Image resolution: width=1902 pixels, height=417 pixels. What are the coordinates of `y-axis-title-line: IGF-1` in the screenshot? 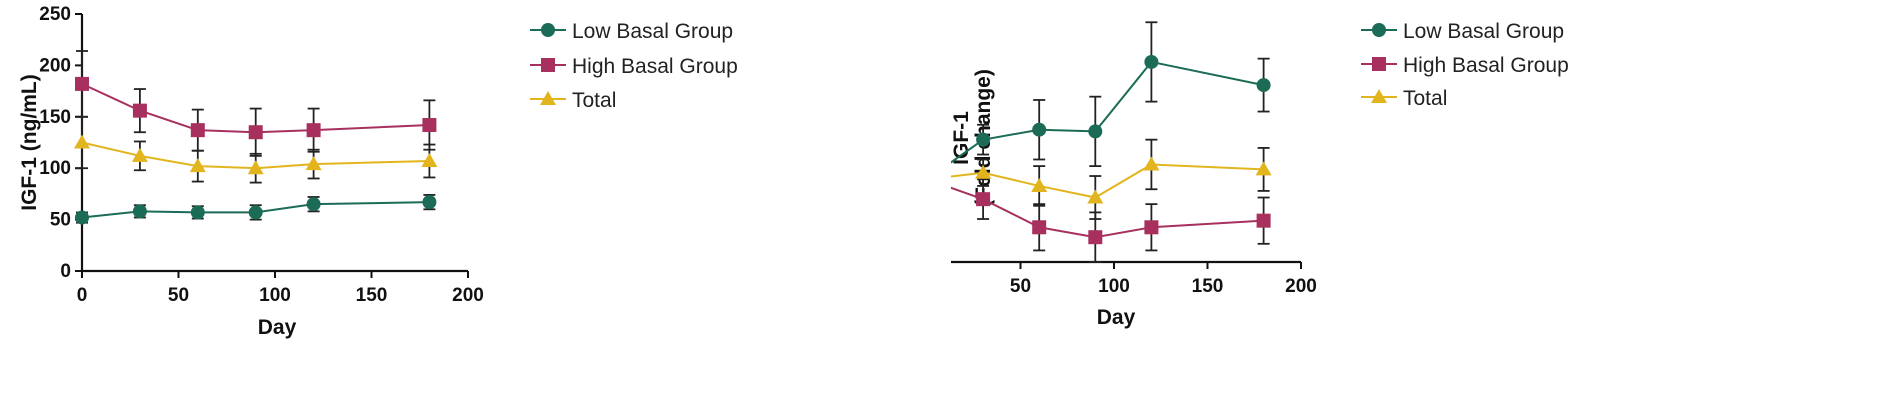 It's located at (962, 138).